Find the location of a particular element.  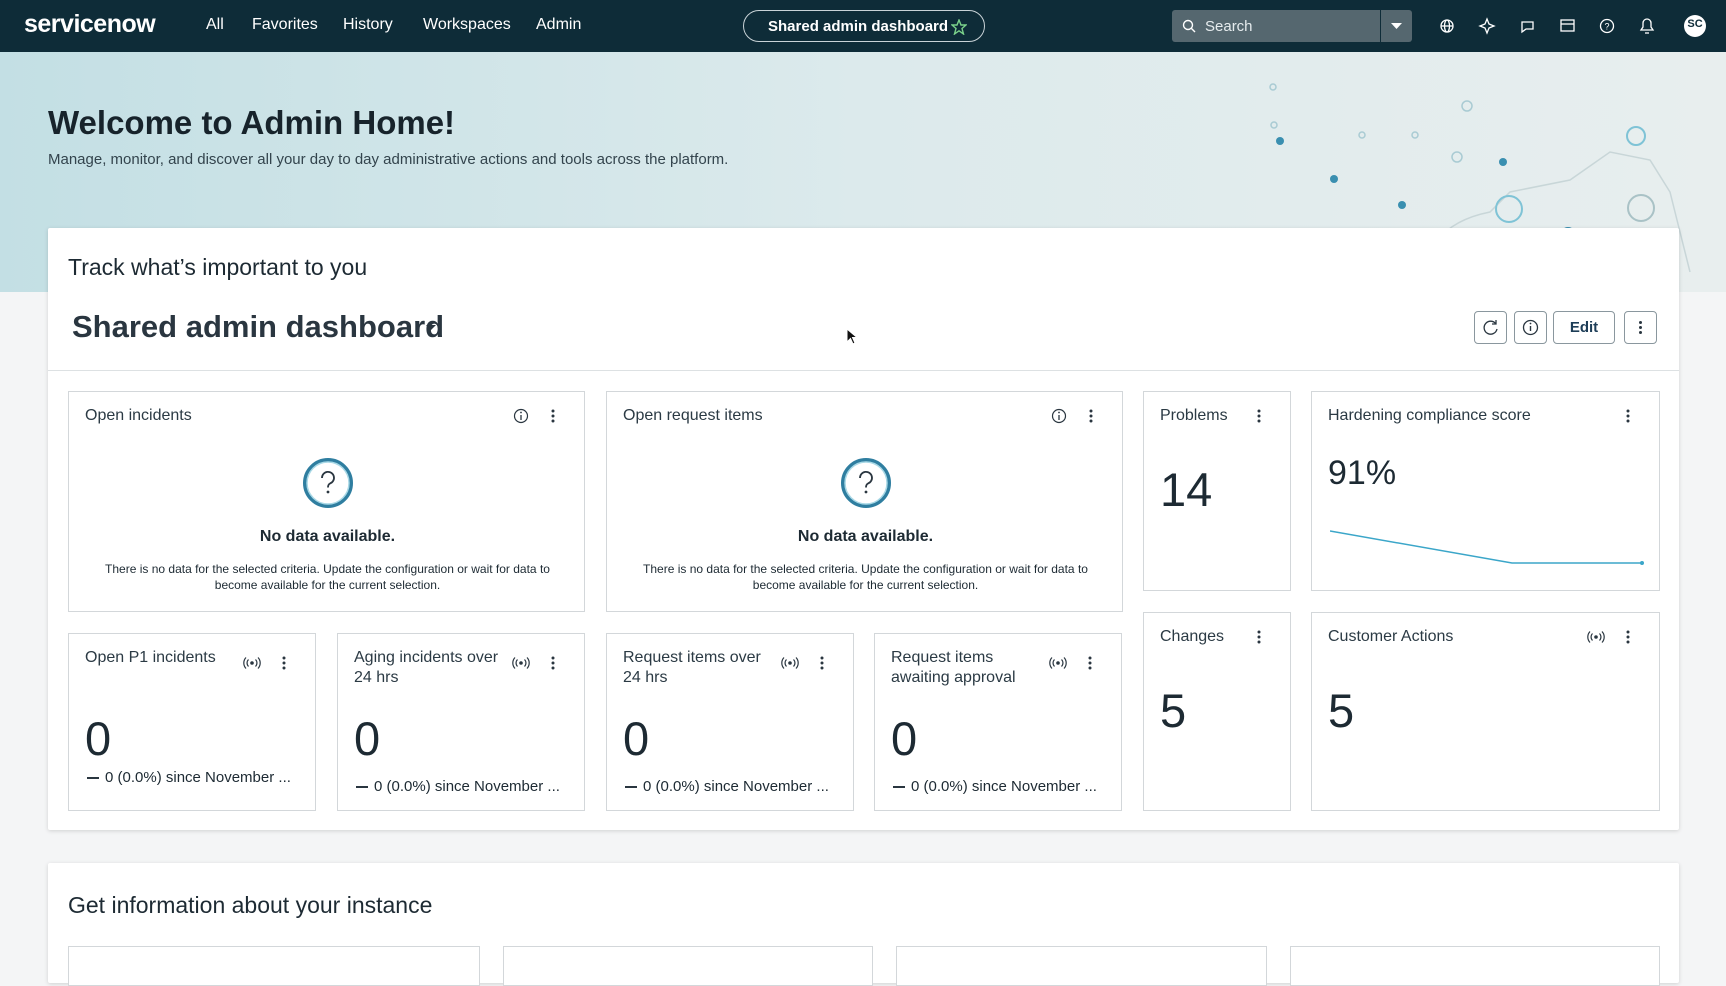

edit-button: Edit is located at coordinates (1584, 327).